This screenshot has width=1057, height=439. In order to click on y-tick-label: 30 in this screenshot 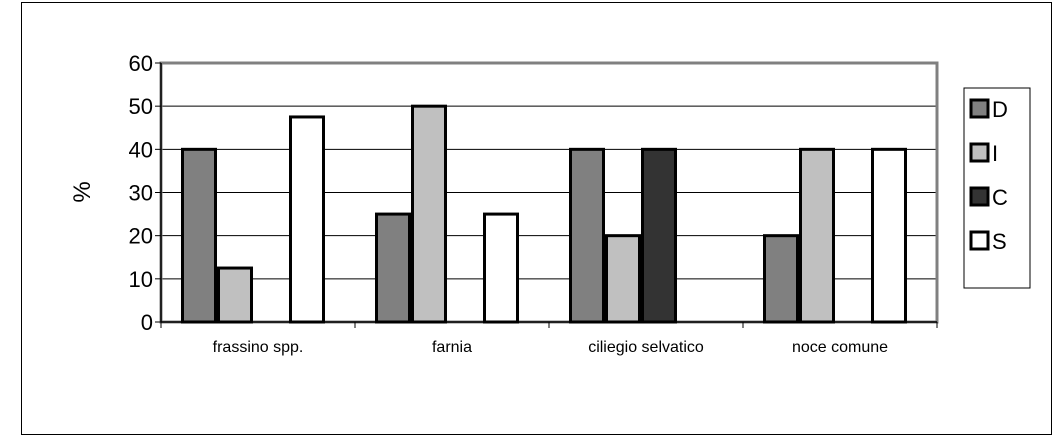, I will do `click(141, 193)`.